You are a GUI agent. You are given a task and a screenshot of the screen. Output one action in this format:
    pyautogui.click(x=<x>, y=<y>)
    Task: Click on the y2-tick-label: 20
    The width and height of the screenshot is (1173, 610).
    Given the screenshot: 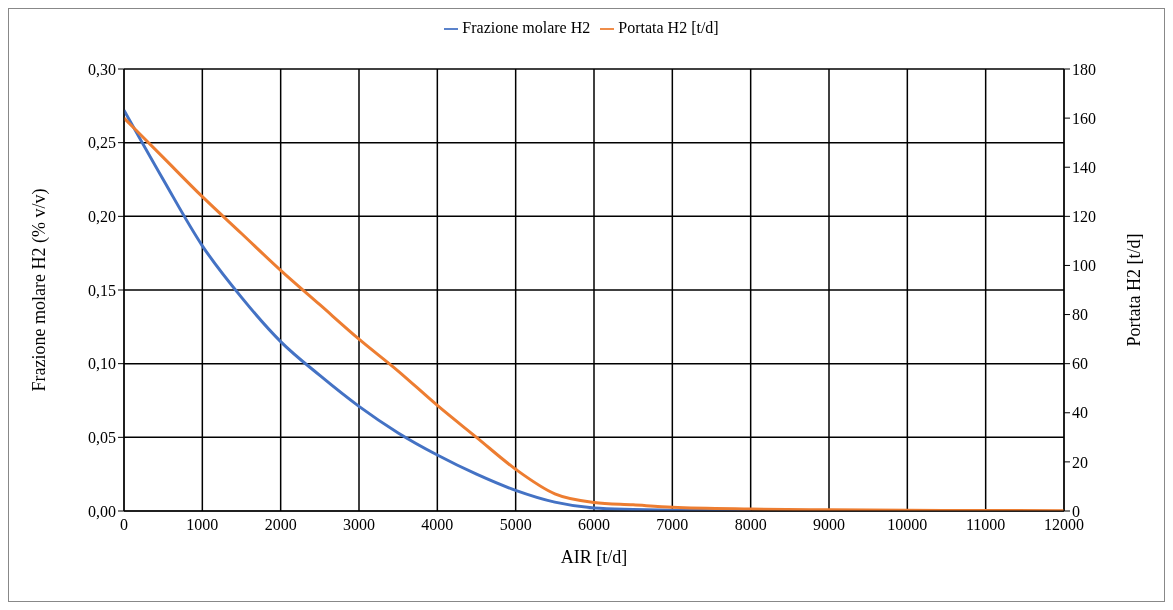 What is the action you would take?
    pyautogui.click(x=1080, y=462)
    